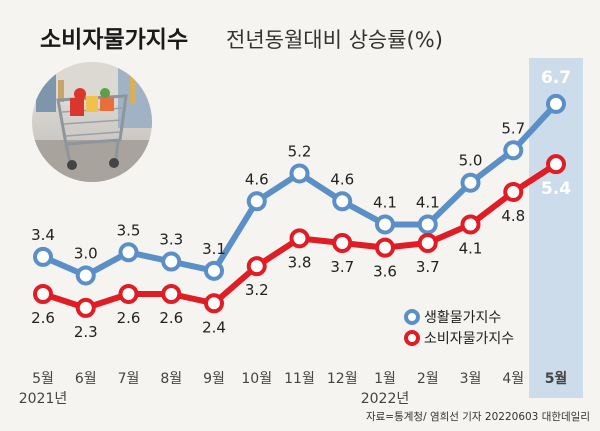 This screenshot has width=600, height=431. I want to click on x-tick-10: 3월, so click(471, 379).